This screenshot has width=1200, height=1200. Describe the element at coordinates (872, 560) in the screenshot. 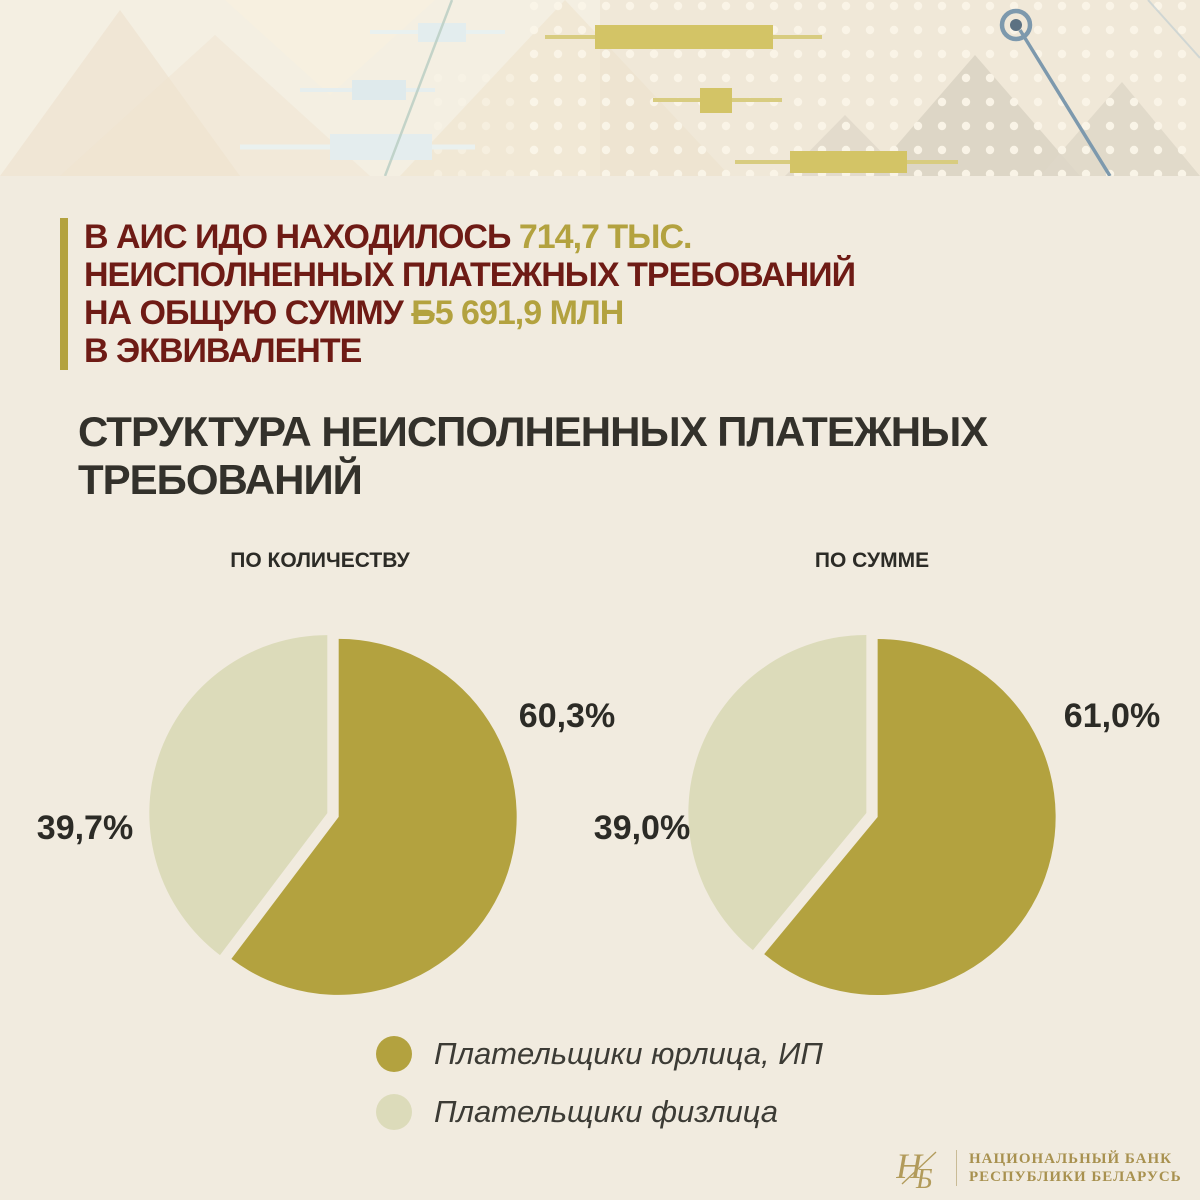

I see `chart-title-by-sum: ПО СУММЕ` at that location.